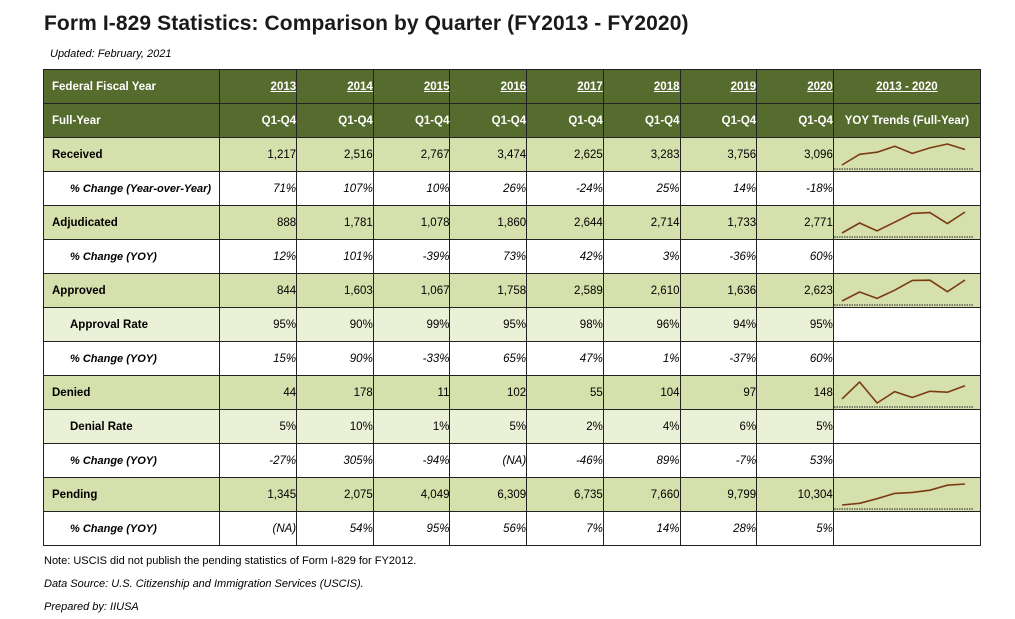  I want to click on table-row: Approval Rate 95% 90% 99% 95% 98% 96% 94% 95%, so click(512, 324).